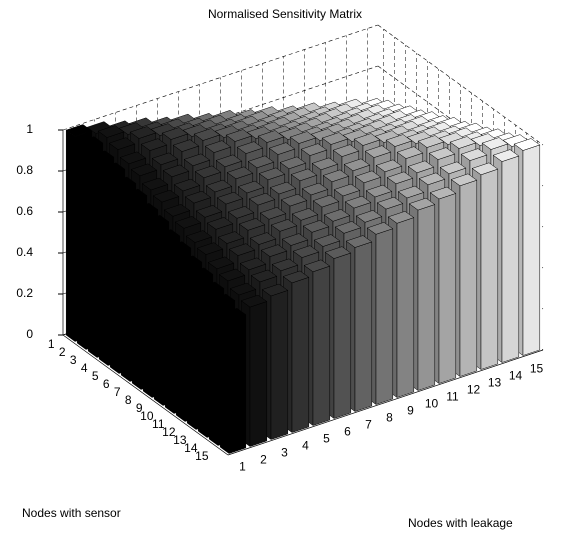  What do you see at coordinates (347, 432) in the screenshot?
I see `x-tick-label: 6` at bounding box center [347, 432].